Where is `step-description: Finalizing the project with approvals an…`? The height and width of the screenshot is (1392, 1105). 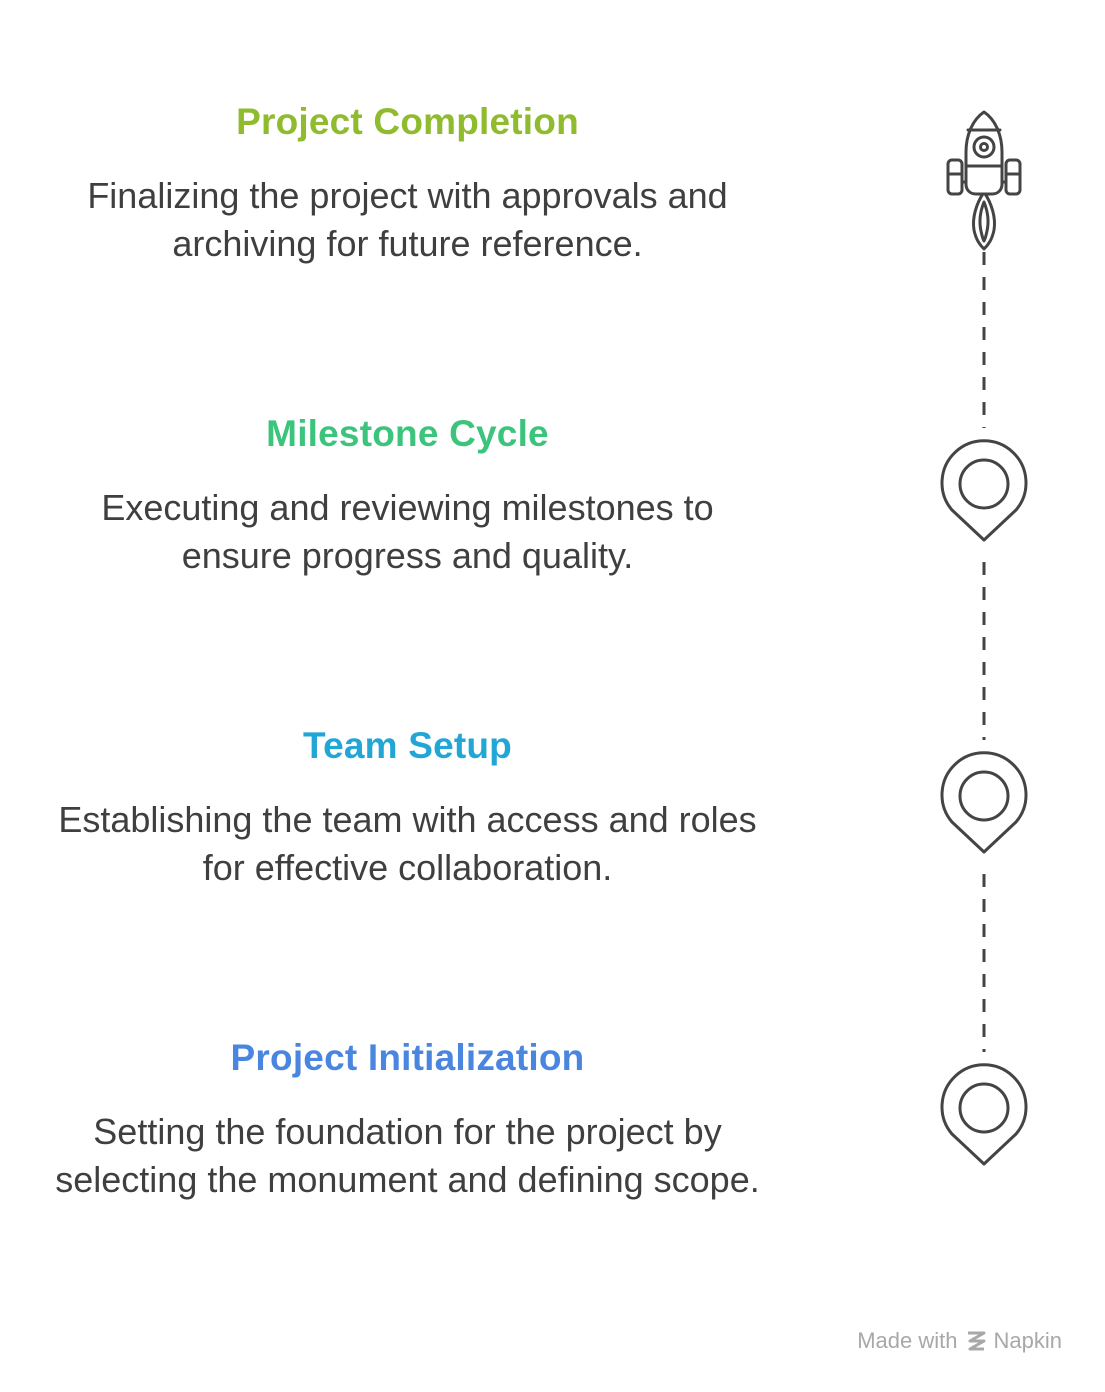
step-description: Finalizing the project with approvals an… is located at coordinates (407, 219).